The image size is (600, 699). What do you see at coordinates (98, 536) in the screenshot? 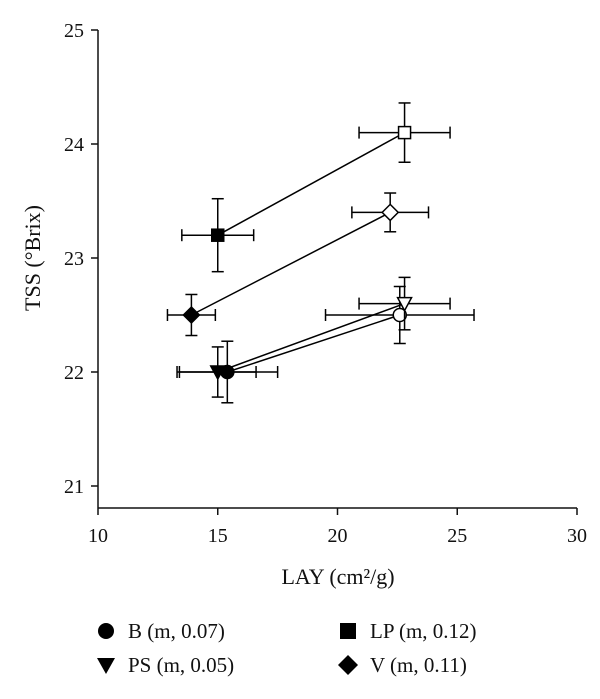
I see `x-tick-label: 10` at bounding box center [98, 536].